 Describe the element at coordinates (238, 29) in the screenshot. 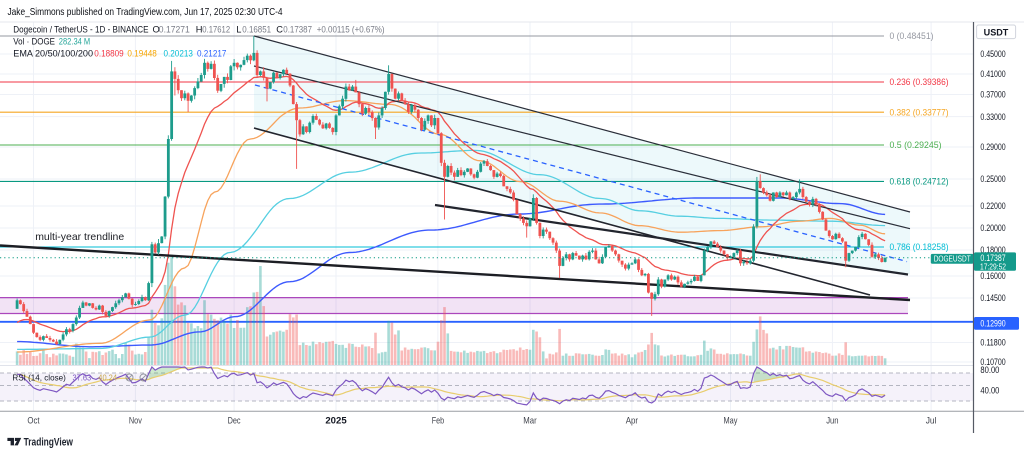

I see `svg-text: L` at that location.